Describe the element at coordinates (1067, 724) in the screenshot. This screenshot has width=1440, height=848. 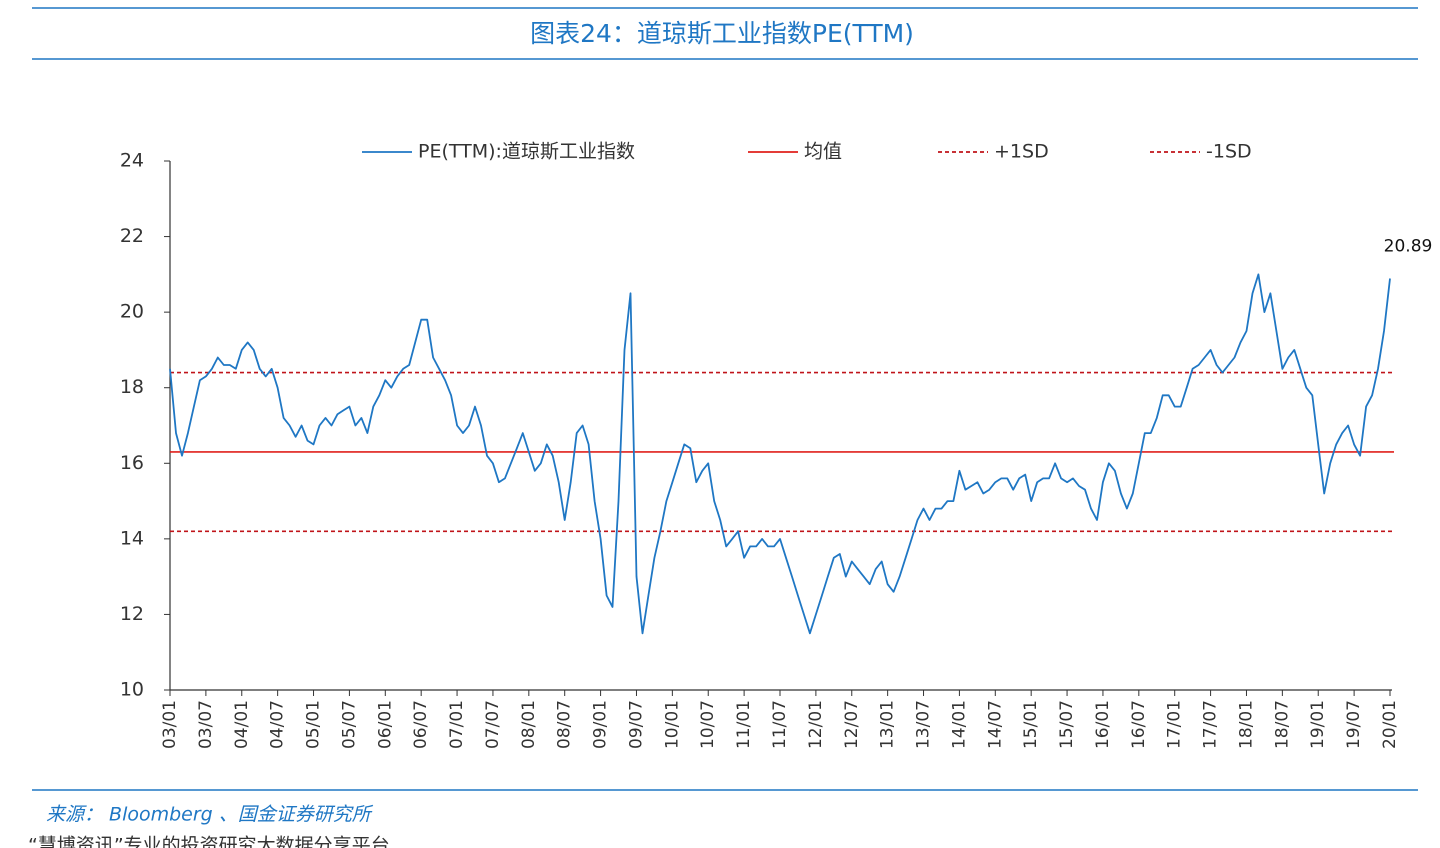
I see `x-tick-label: 15/07` at that location.